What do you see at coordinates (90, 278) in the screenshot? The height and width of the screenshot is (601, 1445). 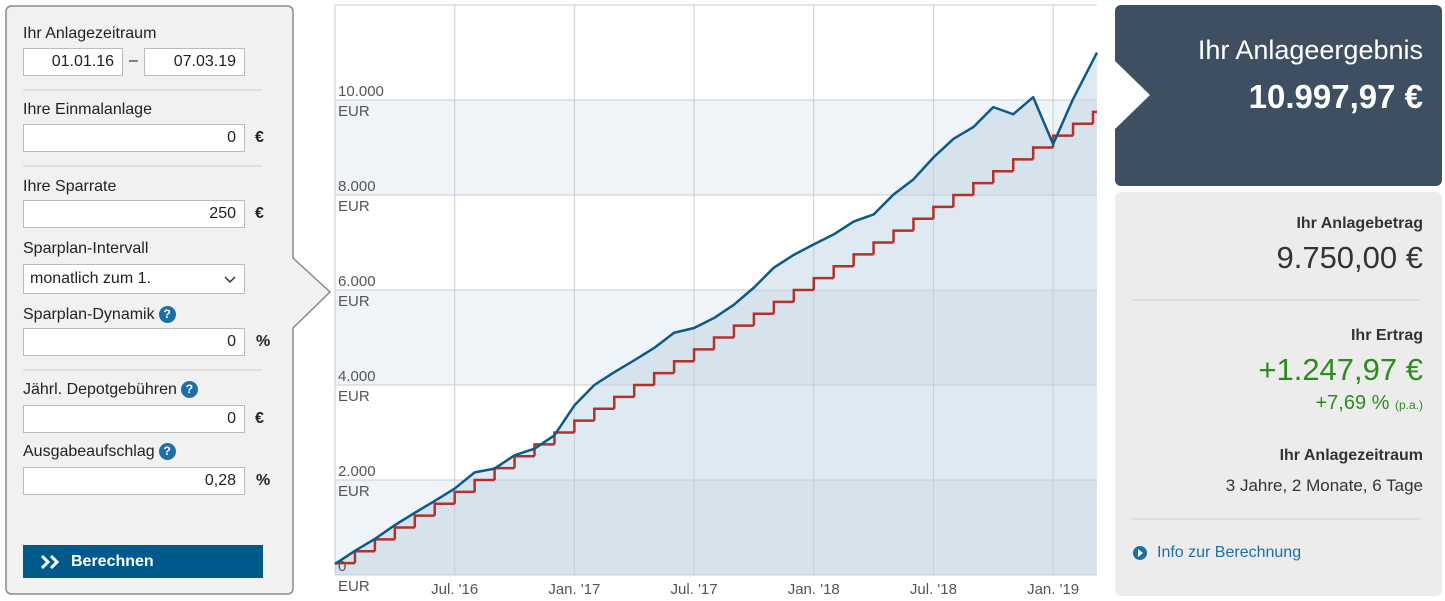 I see `select-value: monatlich zum 1.` at bounding box center [90, 278].